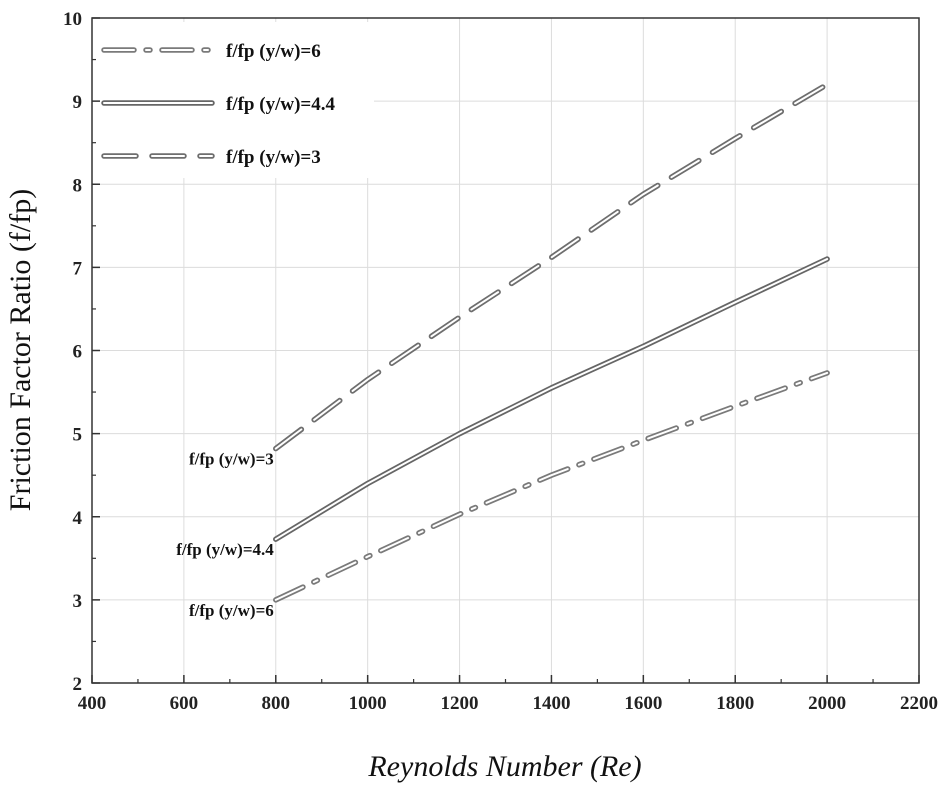  I want to click on series-annotations: f/fp (y/w)=6 f/fp (y/w)=4.4 f/fp (y/w)=3, so click(225, 535).